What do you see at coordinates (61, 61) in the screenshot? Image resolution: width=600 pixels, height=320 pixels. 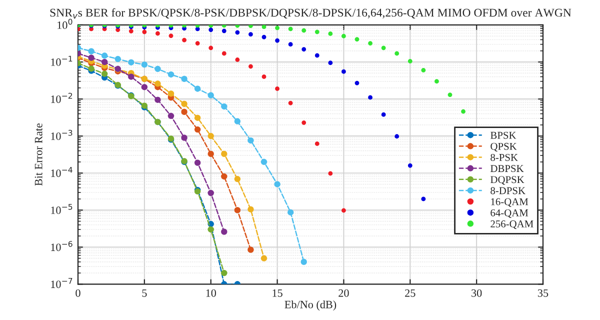 I see `y-tick-label: 10$^{−1}$` at bounding box center [61, 61].